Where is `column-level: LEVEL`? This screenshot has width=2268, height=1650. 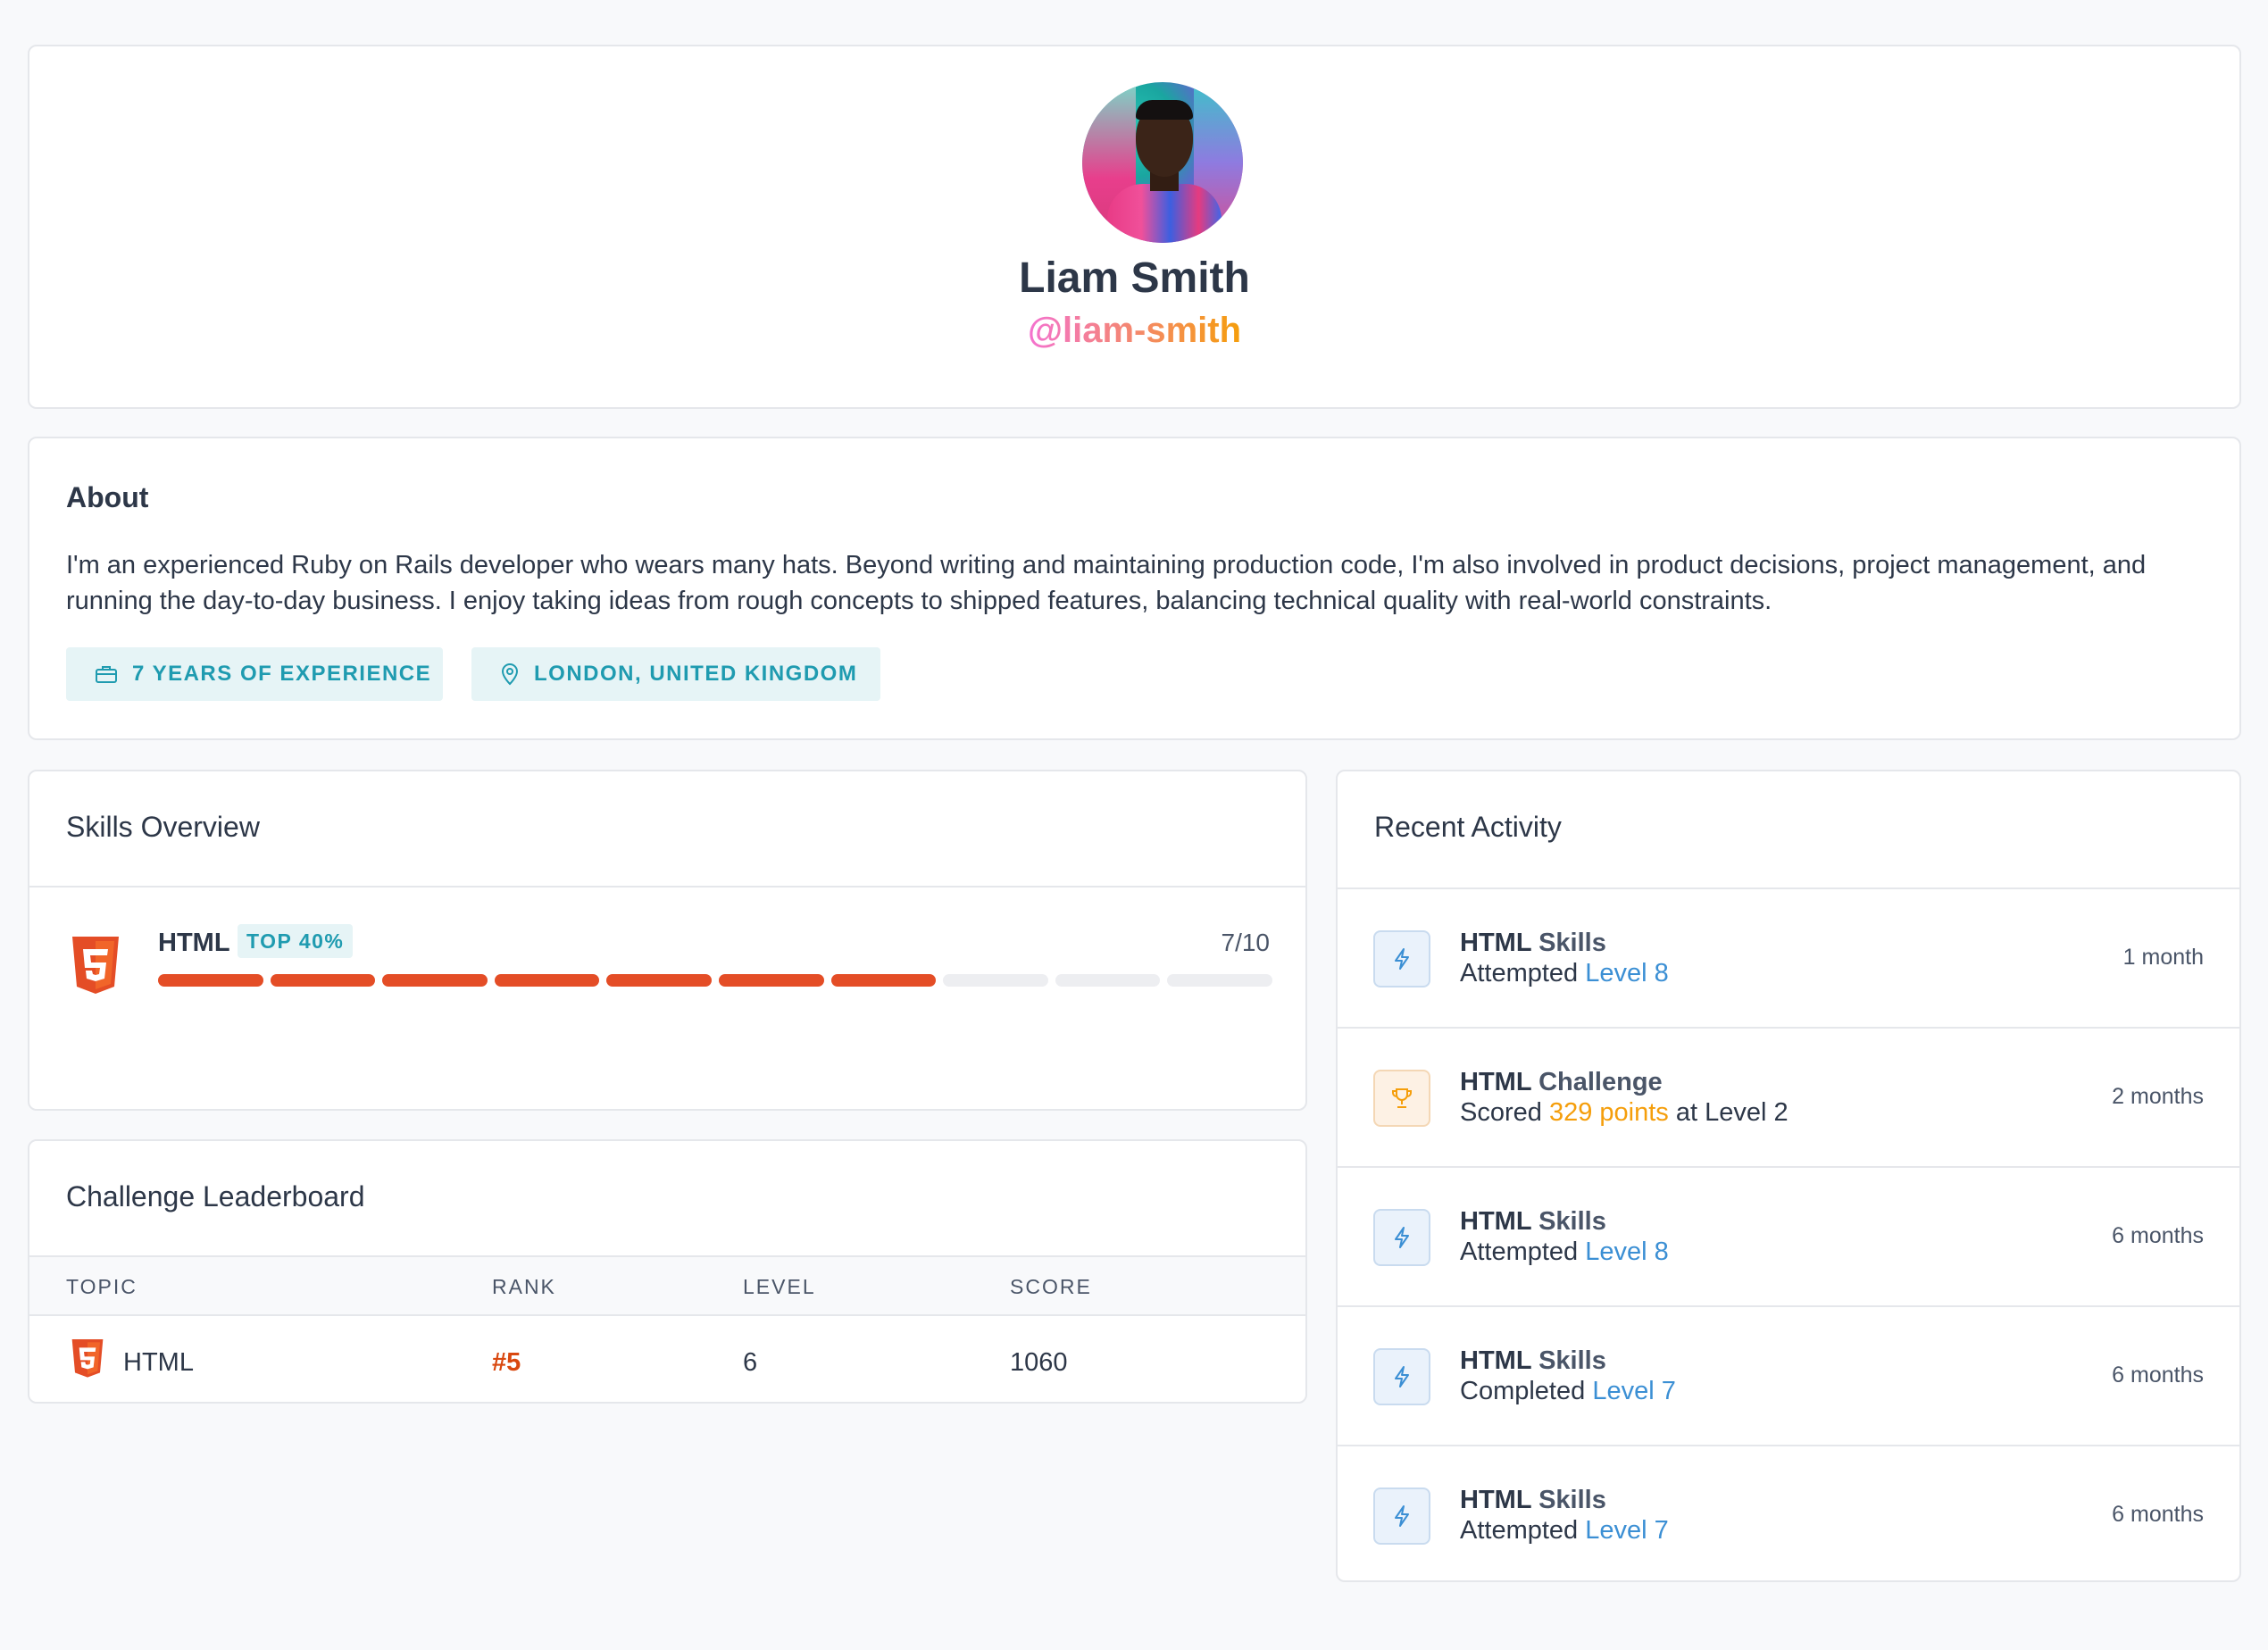 column-level: LEVEL is located at coordinates (779, 1287).